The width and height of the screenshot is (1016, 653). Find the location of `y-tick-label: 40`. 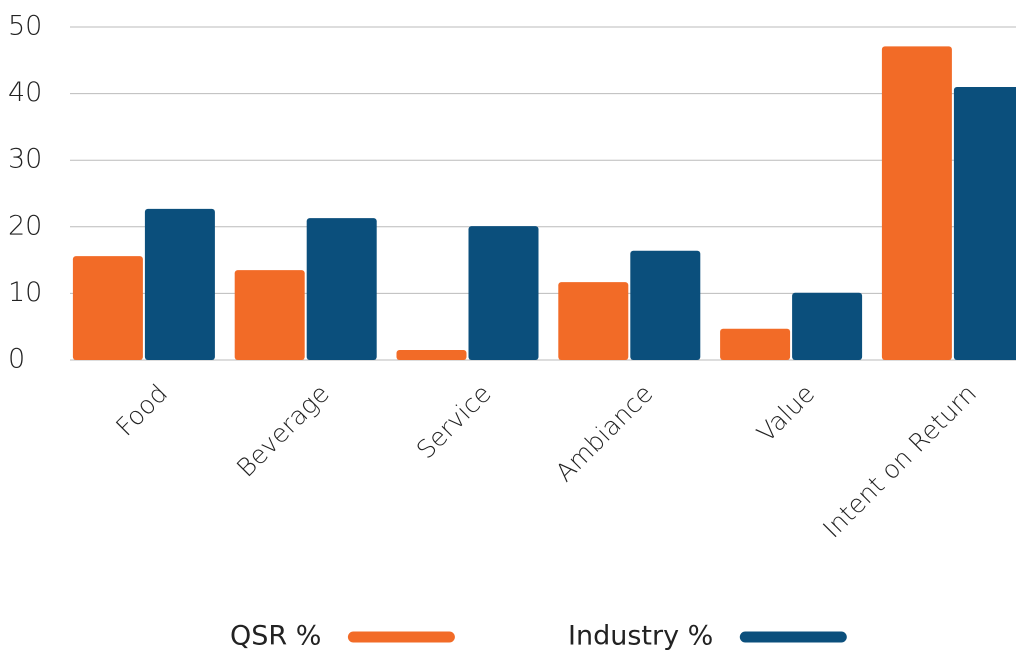

y-tick-label: 40 is located at coordinates (25, 92).